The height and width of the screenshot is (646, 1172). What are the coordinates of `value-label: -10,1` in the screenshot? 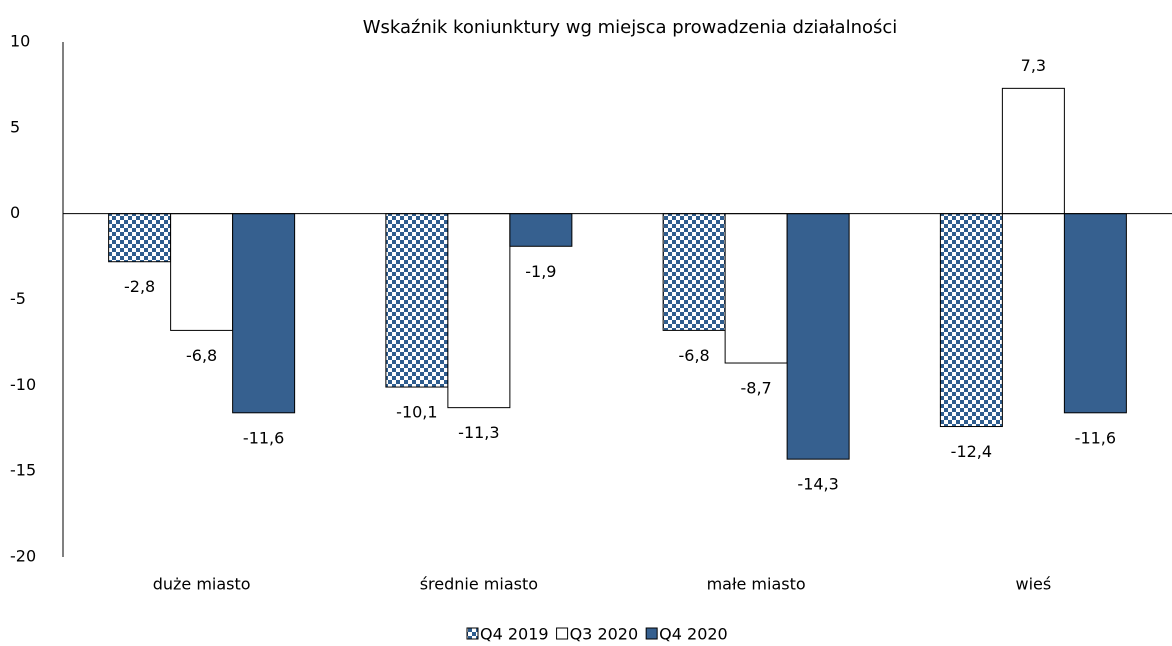 It's located at (416, 412).